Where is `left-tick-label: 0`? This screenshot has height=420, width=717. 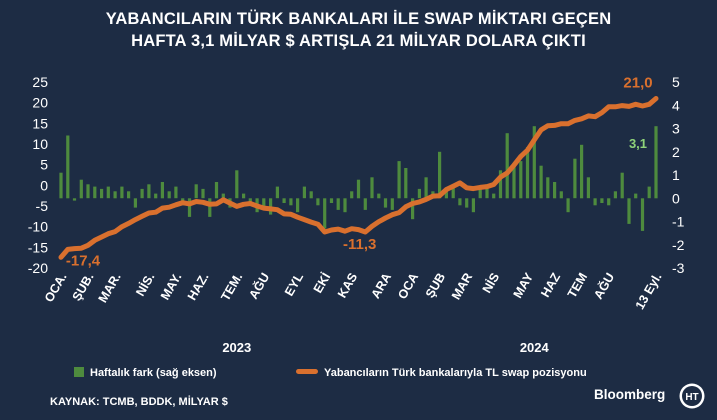 left-tick-label: 0 is located at coordinates (44, 185).